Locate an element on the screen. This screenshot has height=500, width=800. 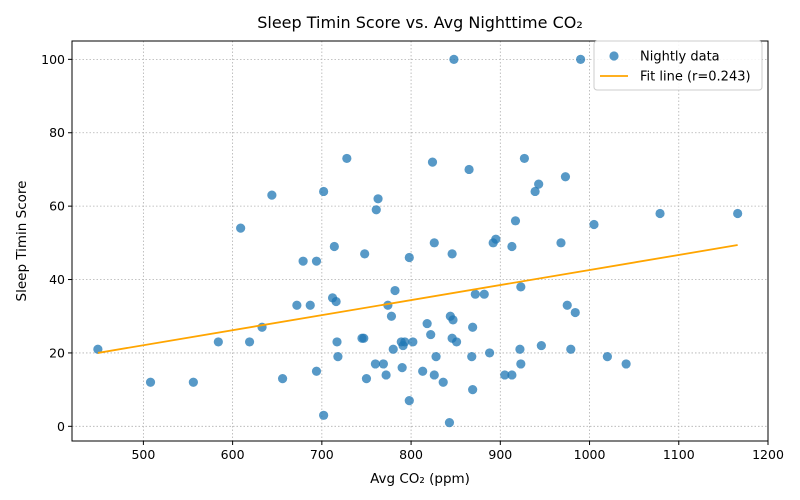
x-tick-label: 900 is located at coordinates (500, 454).